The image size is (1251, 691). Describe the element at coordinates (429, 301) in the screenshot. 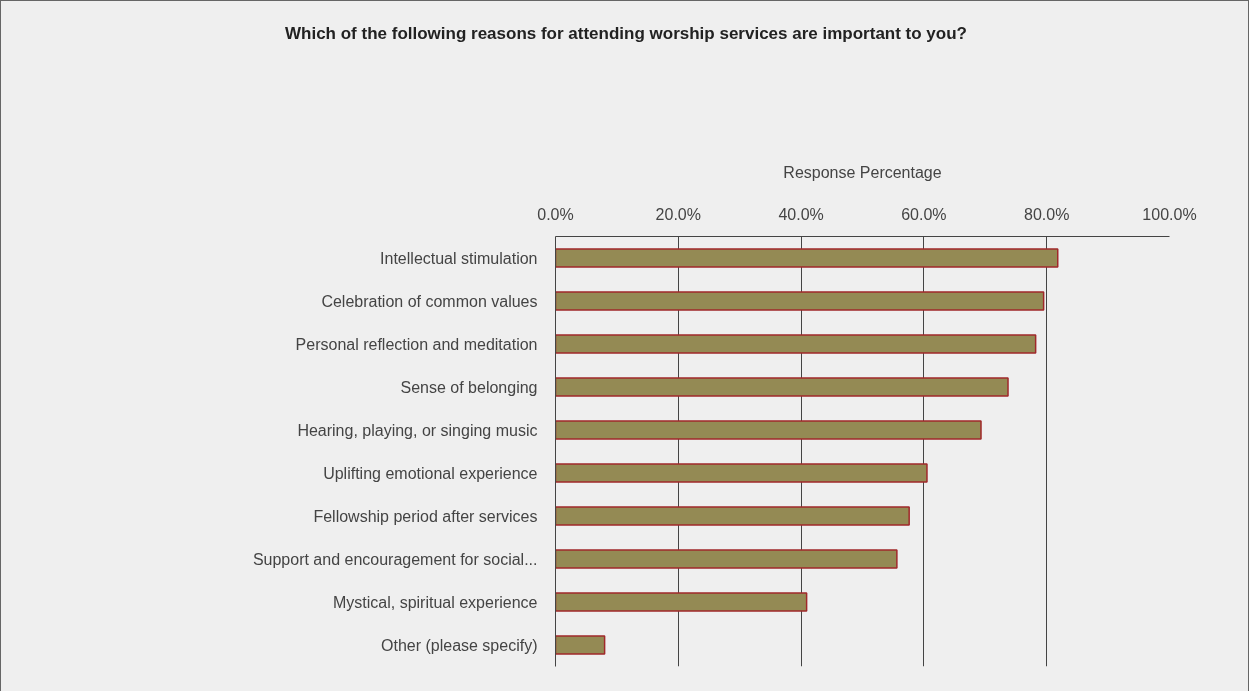

I see `y-tick-label: Celebration of common values` at that location.